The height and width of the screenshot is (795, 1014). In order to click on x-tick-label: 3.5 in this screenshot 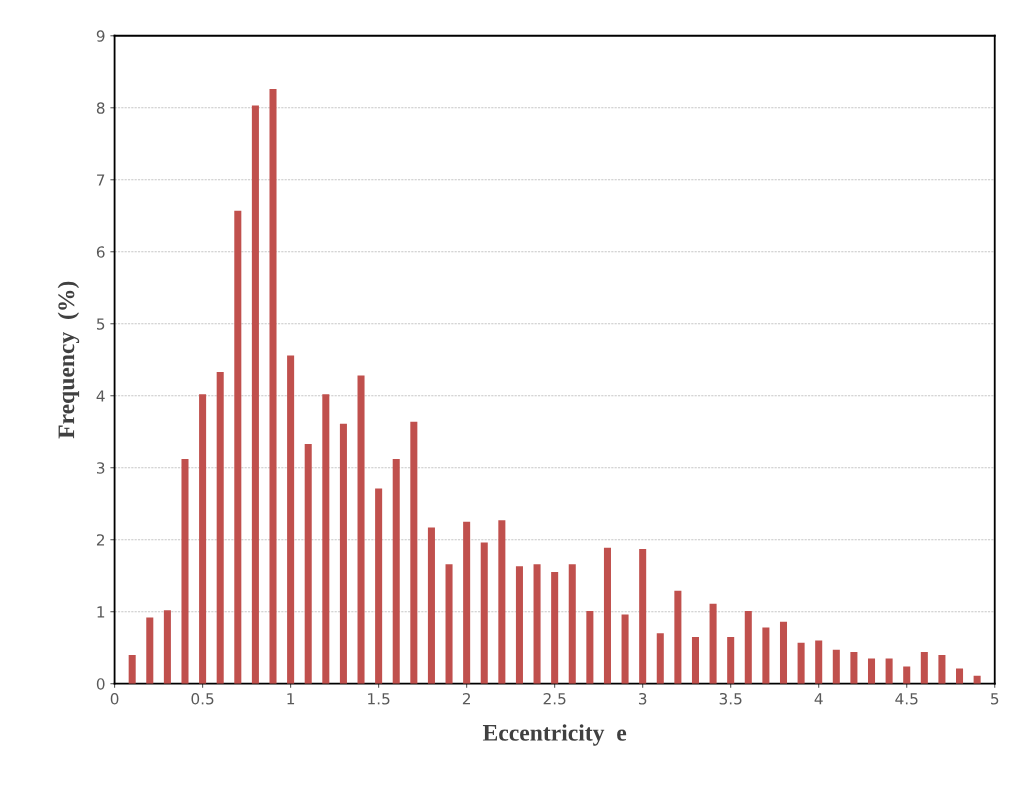, I will do `click(730, 699)`.